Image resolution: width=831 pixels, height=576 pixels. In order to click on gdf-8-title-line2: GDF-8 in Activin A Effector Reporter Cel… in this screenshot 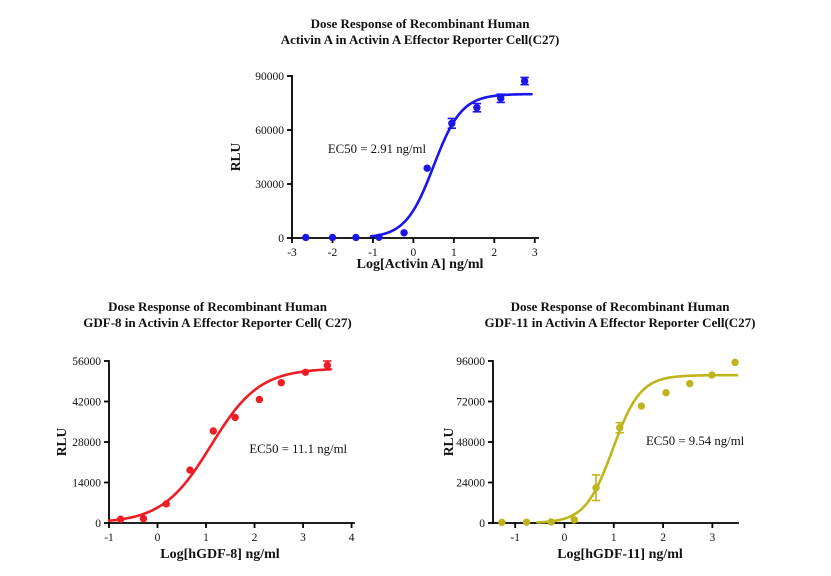, I will do `click(217, 322)`.